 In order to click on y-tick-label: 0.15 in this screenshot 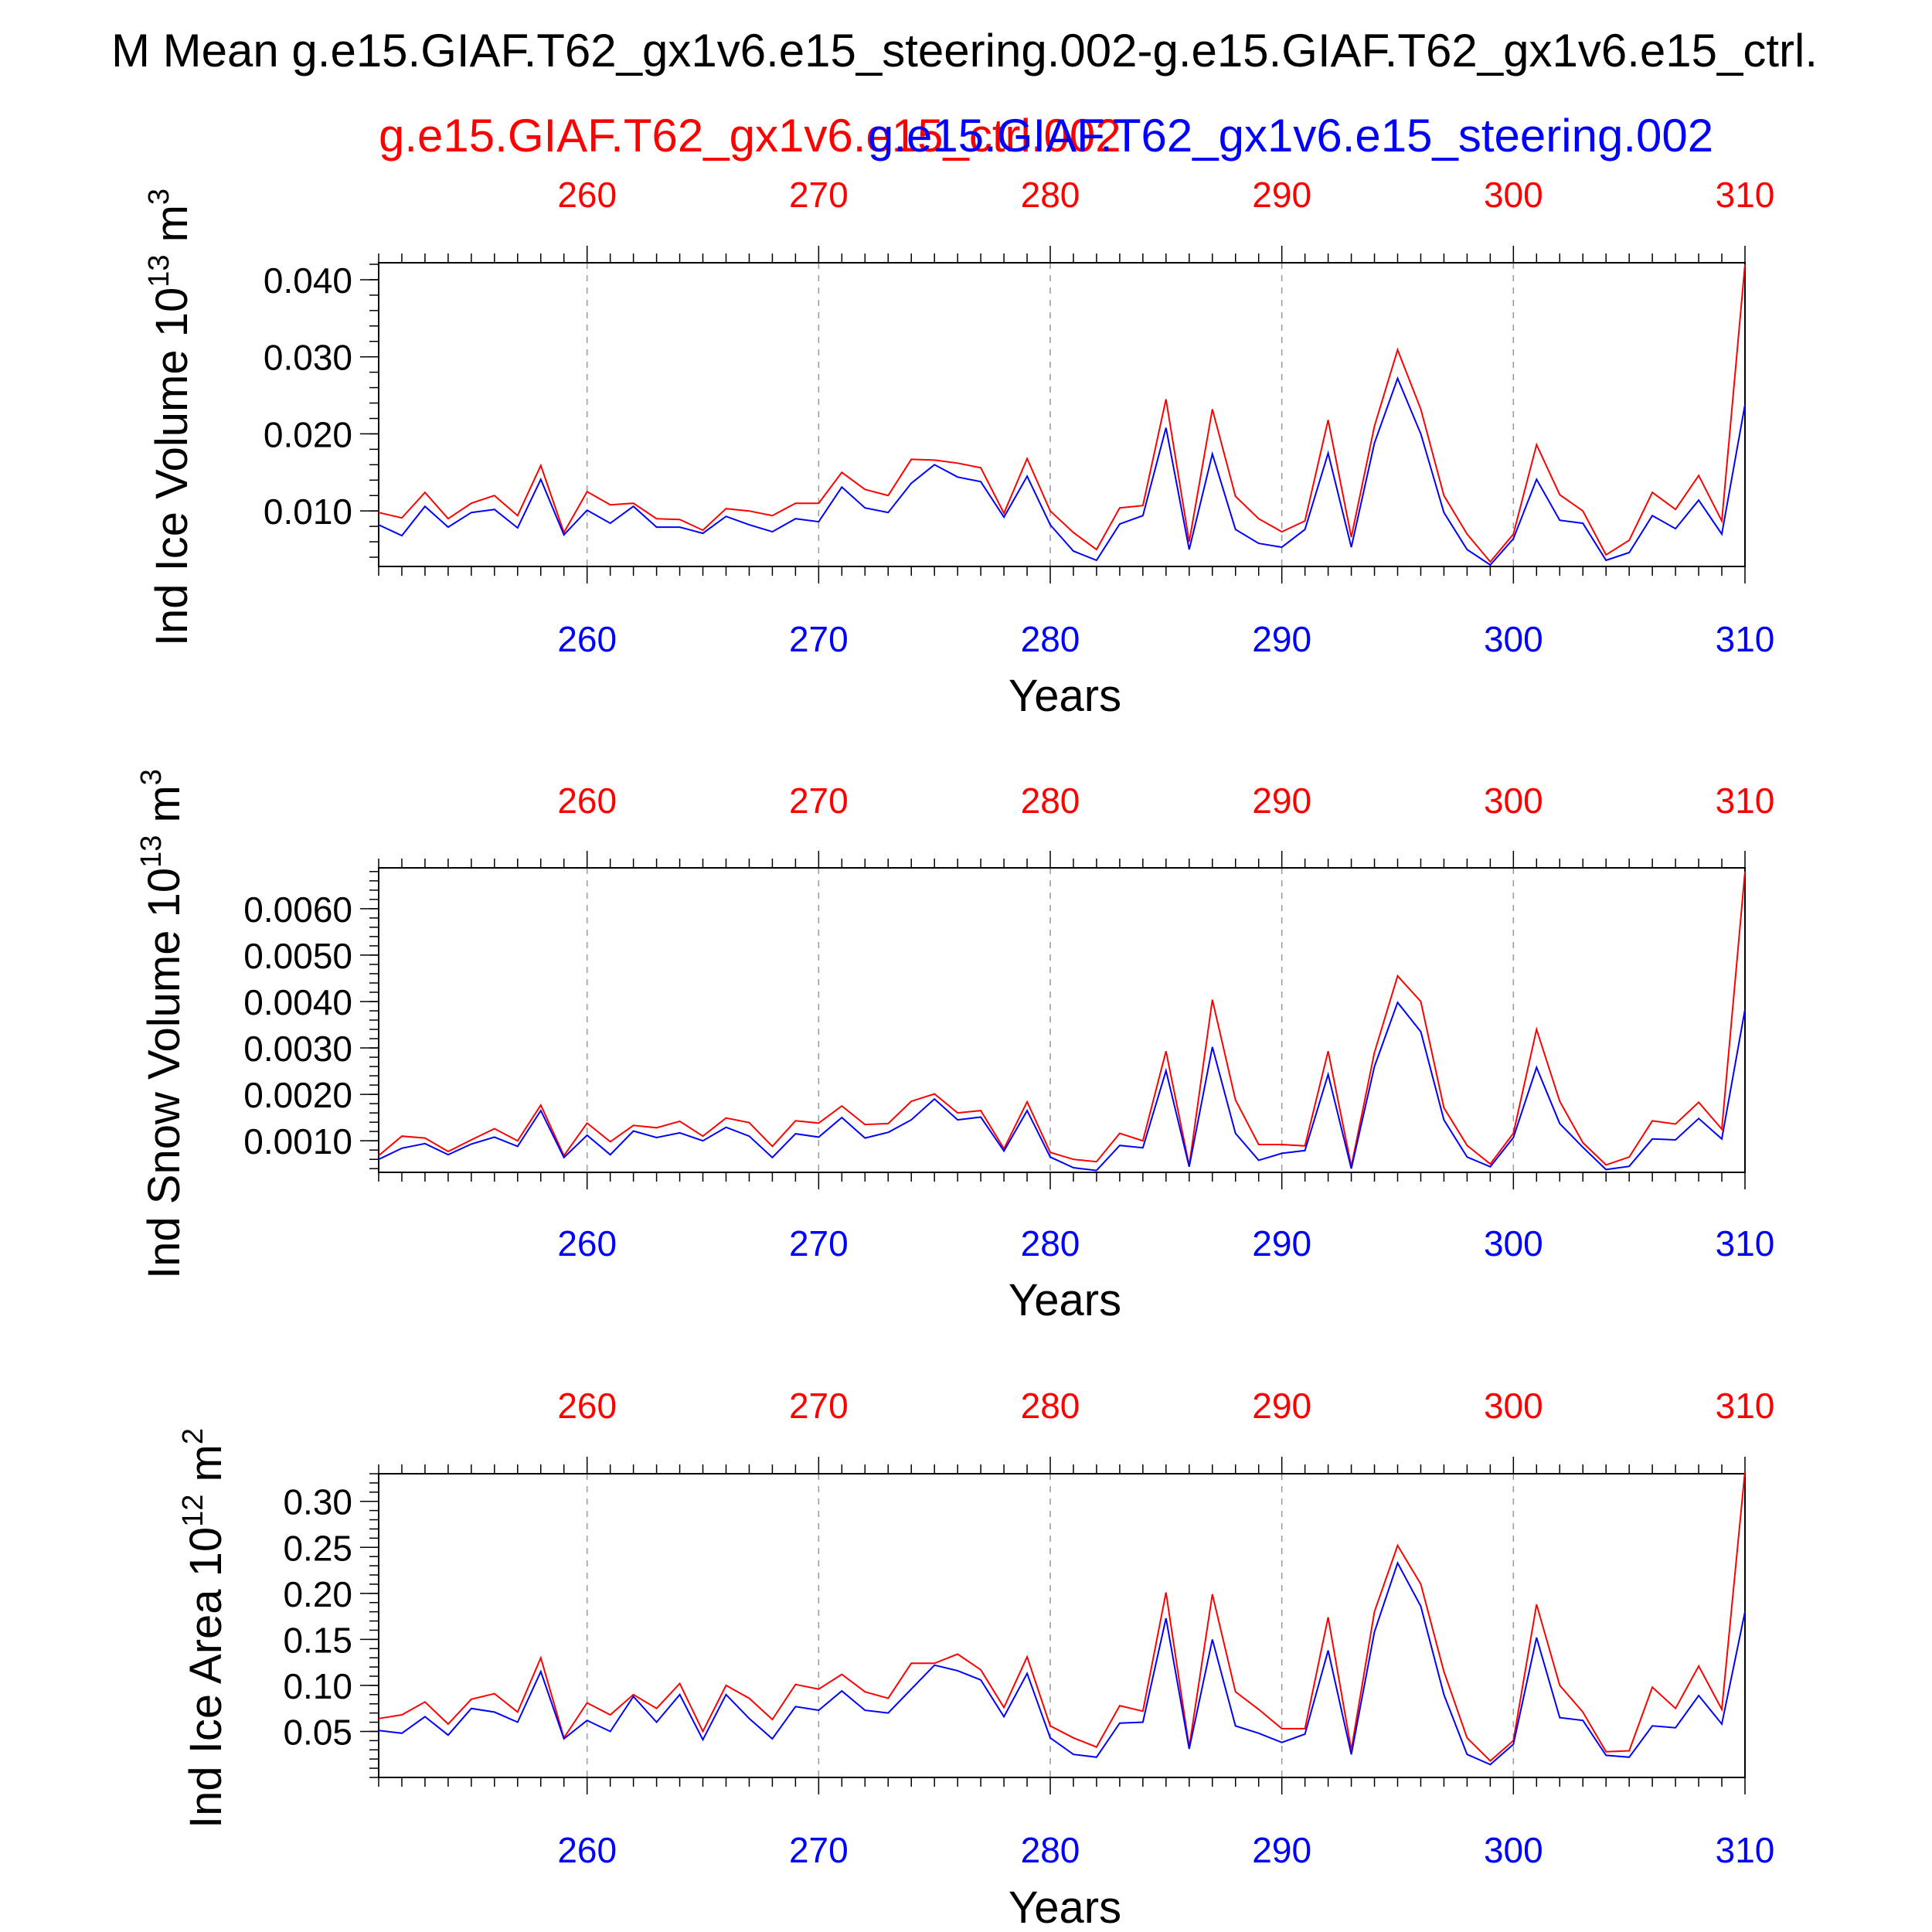, I will do `click(317, 1640)`.